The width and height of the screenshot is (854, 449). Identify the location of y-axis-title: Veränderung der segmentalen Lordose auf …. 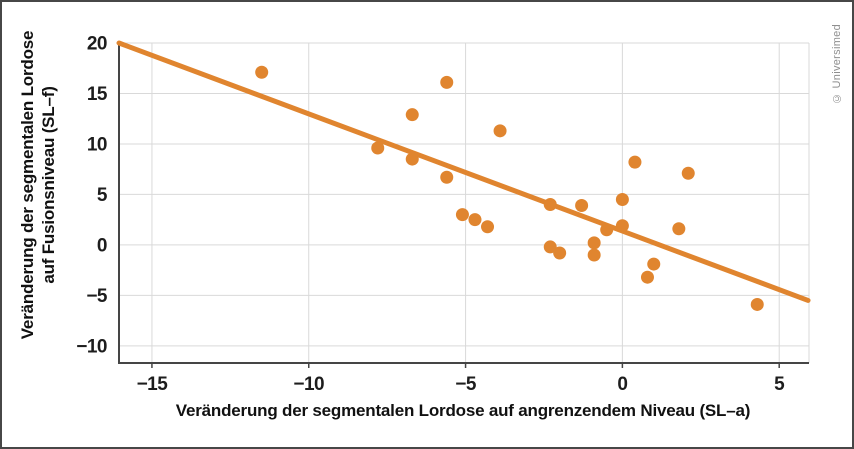
(38, 185).